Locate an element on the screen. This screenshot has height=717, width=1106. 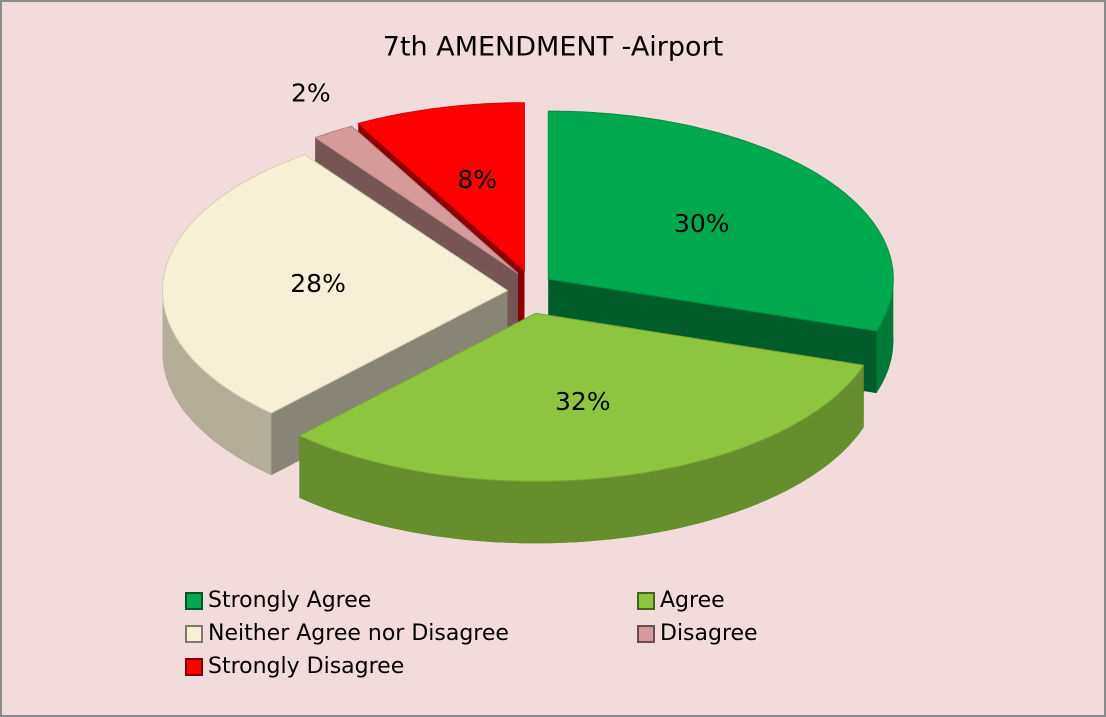
data-label: 8% is located at coordinates (477, 179).